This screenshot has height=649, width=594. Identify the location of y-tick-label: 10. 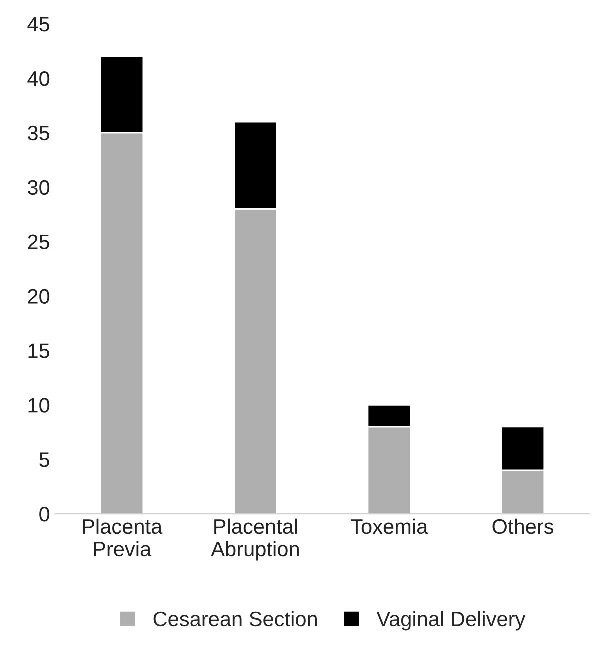
(39, 405).